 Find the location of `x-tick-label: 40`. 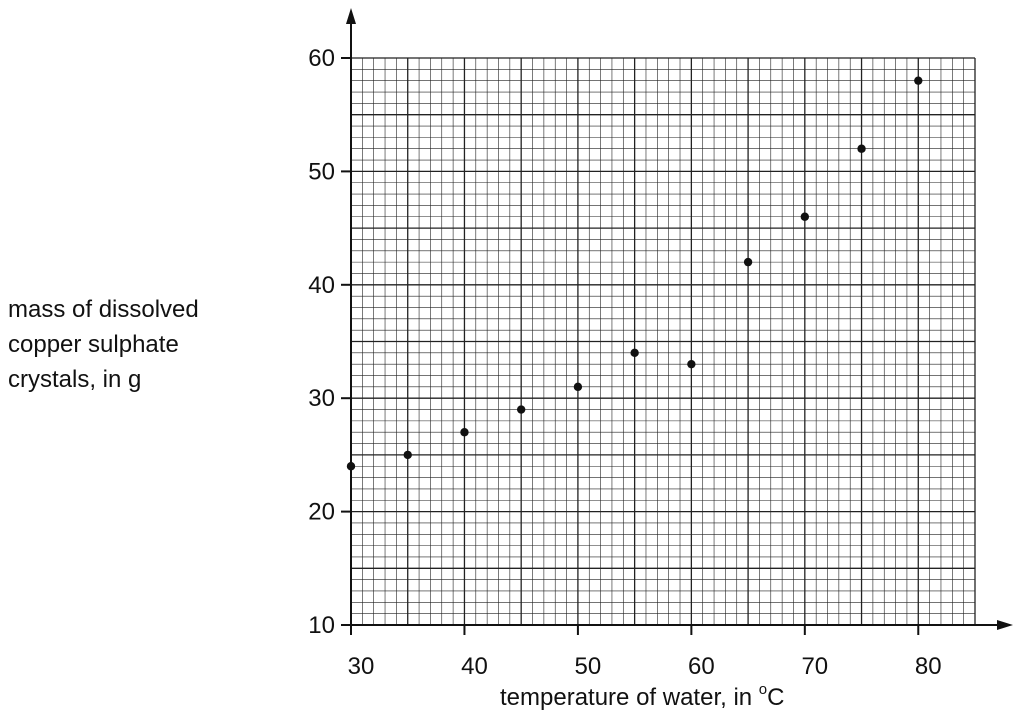

x-tick-label: 40 is located at coordinates (474, 666).